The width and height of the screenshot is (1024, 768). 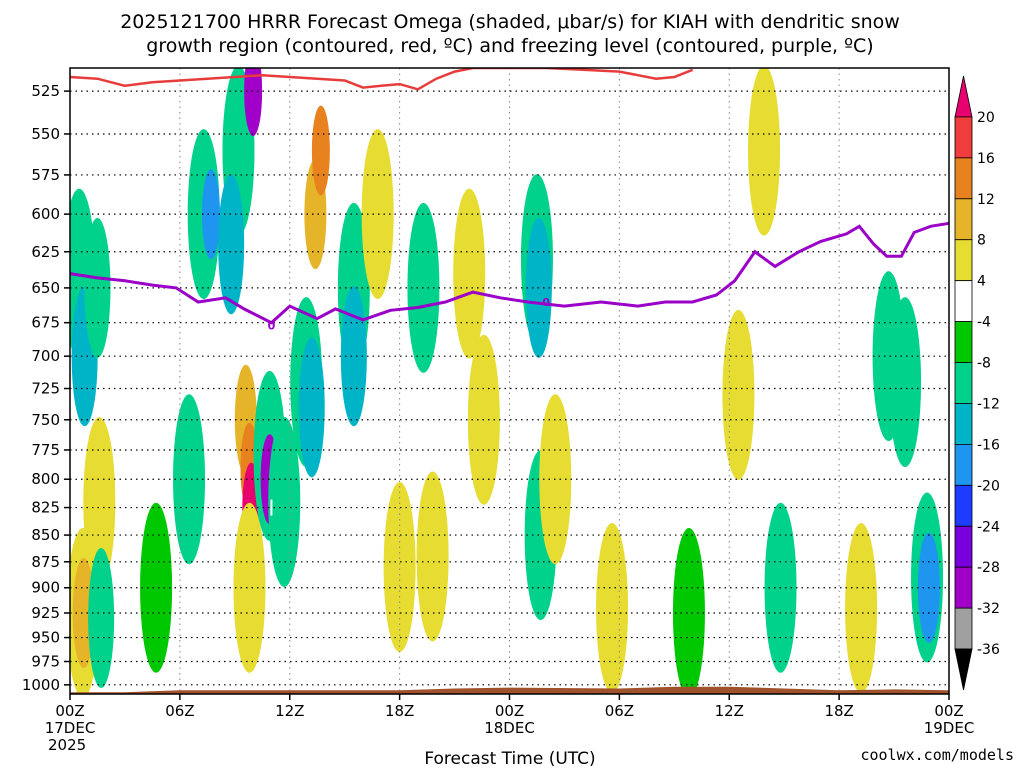 I want to click on colorbar-label-1: 16, so click(x=986, y=159).